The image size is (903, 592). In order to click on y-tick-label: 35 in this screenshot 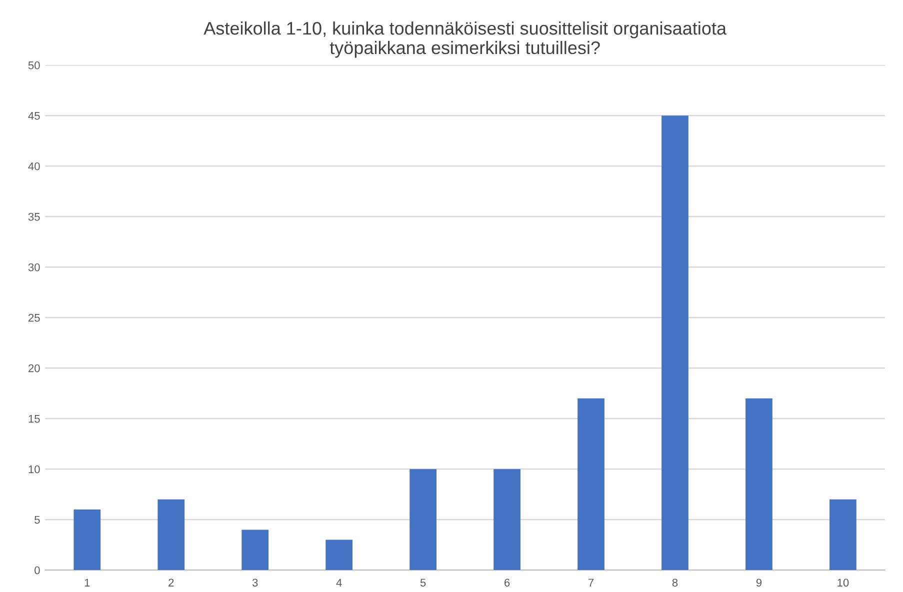, I will do `click(34, 216)`.